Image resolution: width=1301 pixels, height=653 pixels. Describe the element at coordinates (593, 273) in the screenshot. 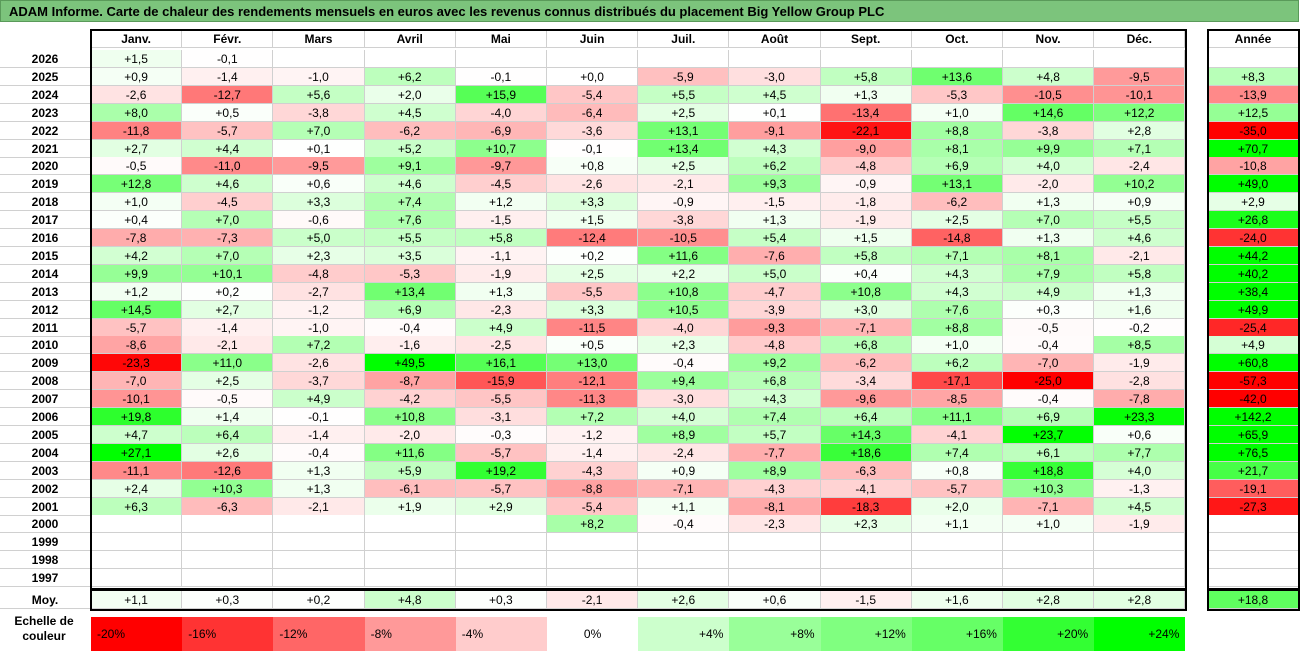

I see `month-cell: +2,5` at that location.